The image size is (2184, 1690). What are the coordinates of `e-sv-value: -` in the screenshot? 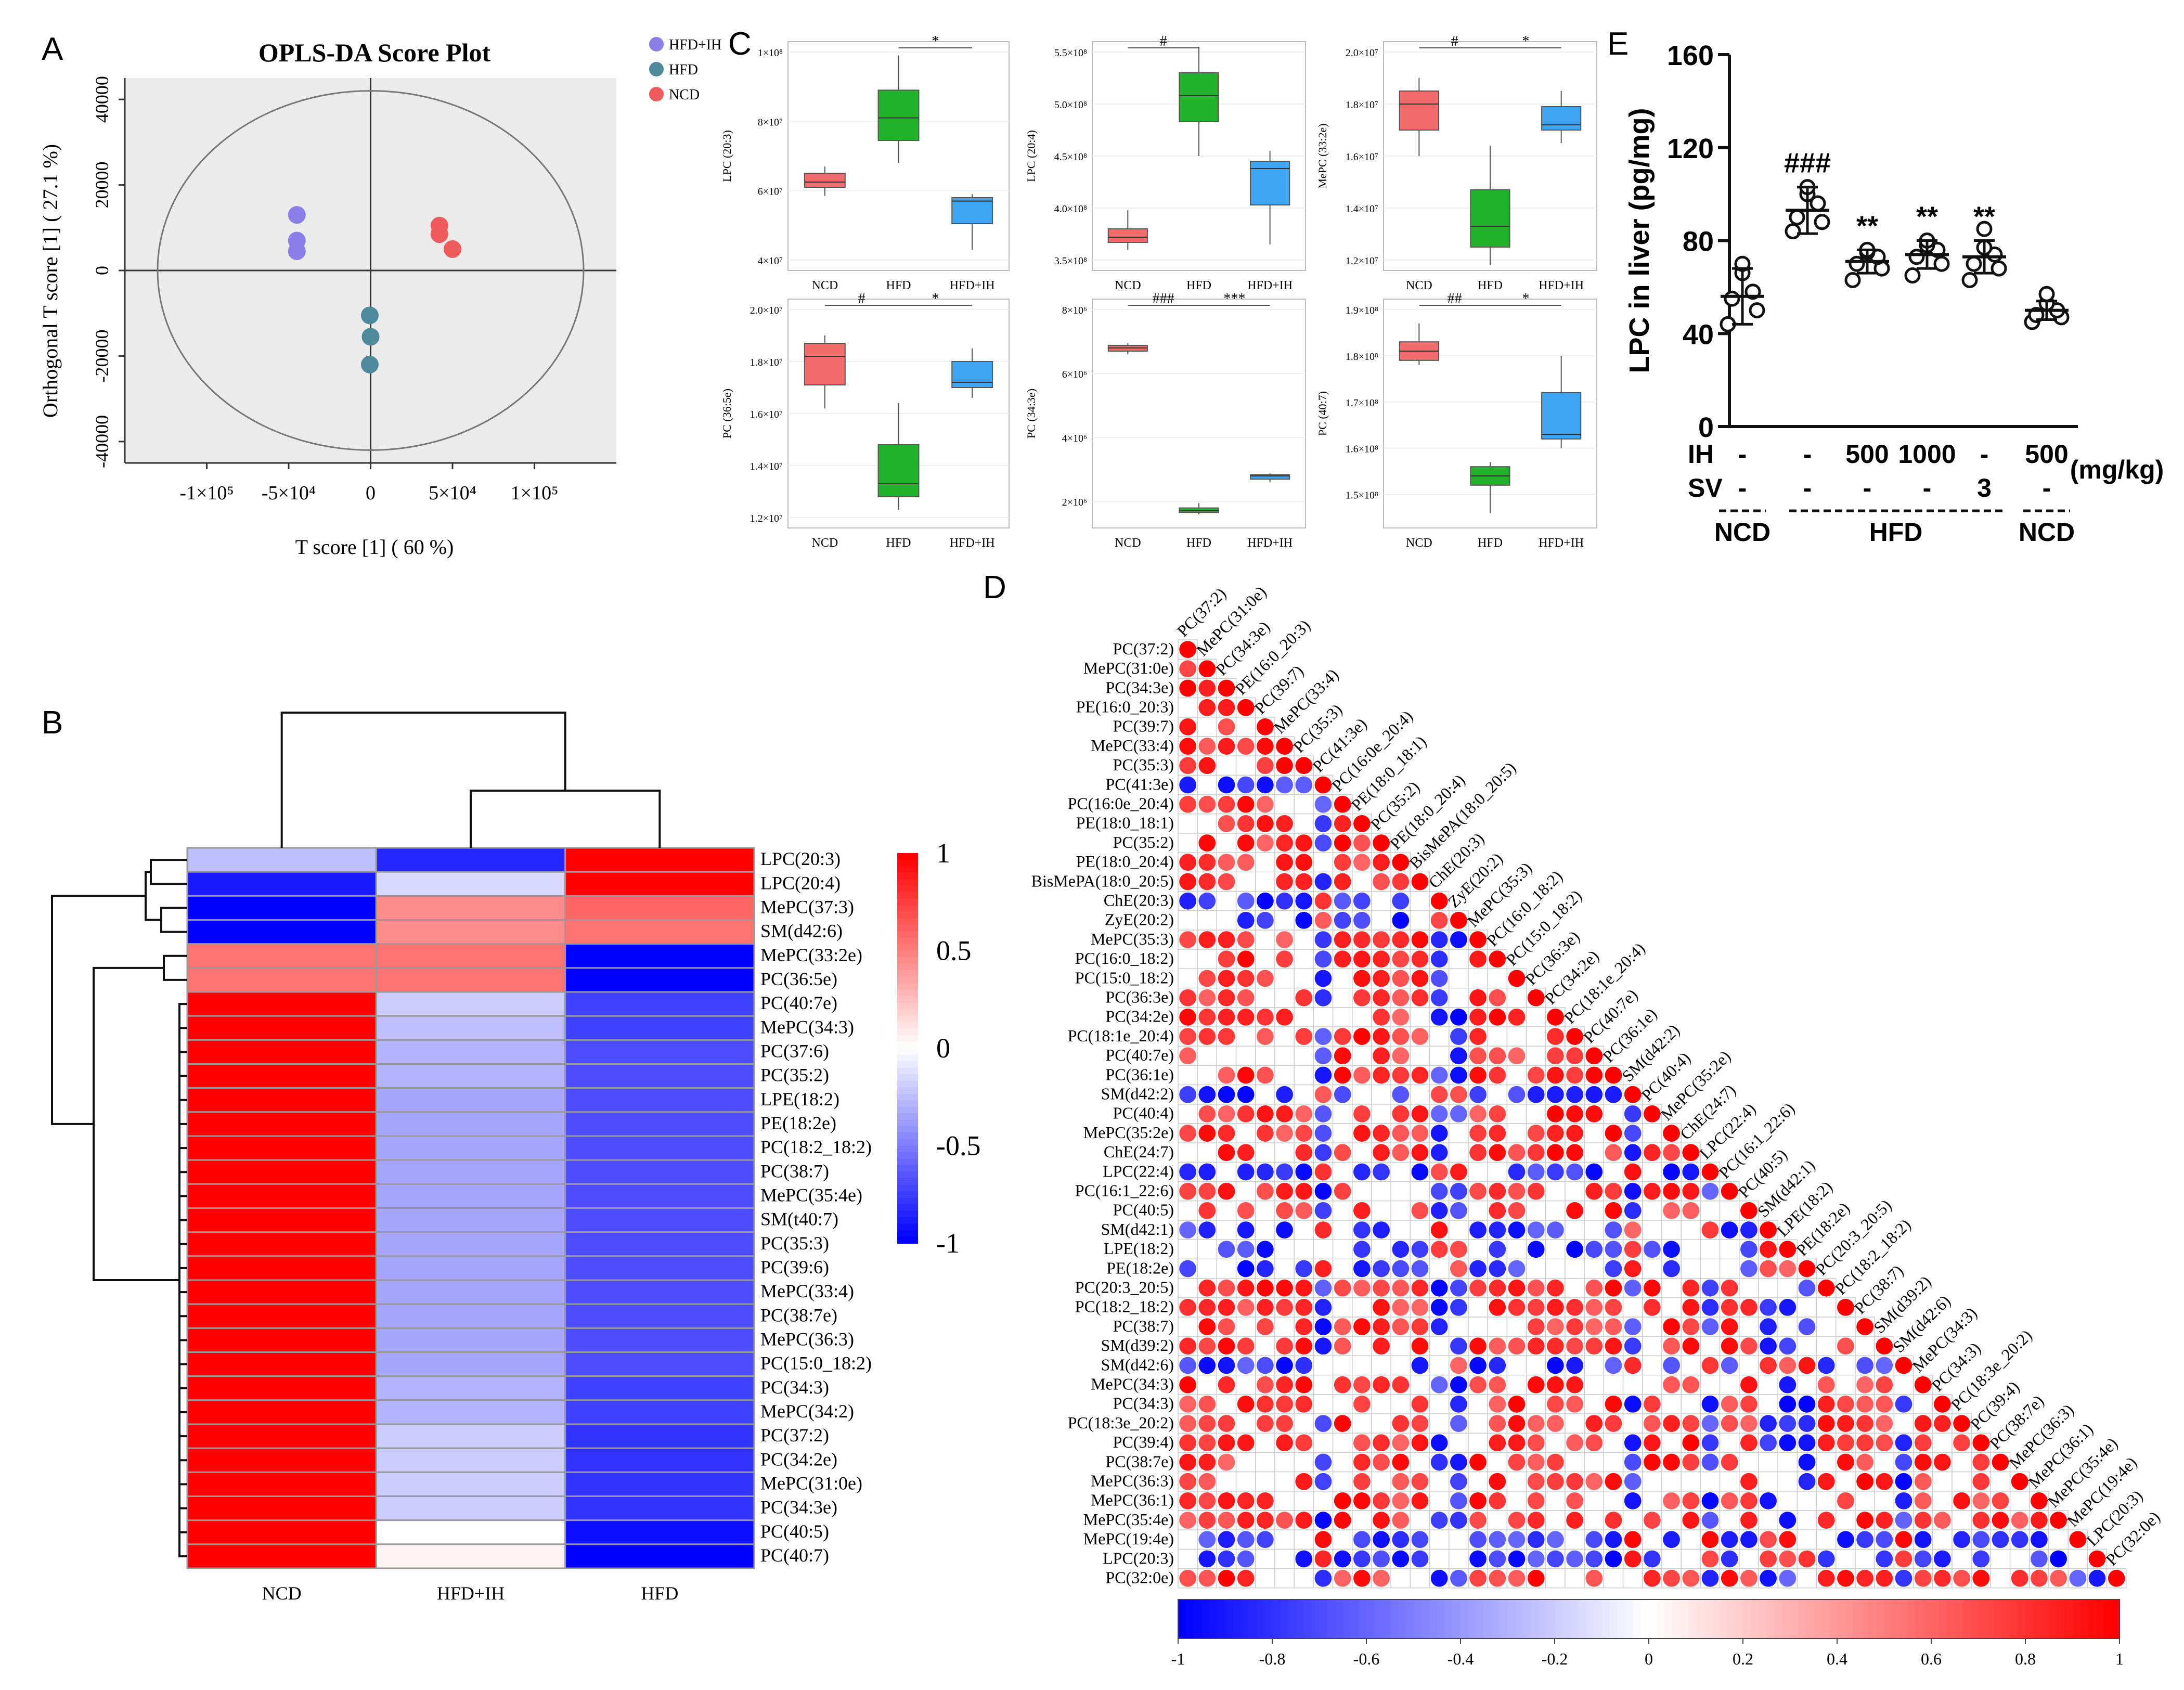 It's located at (2047, 487).